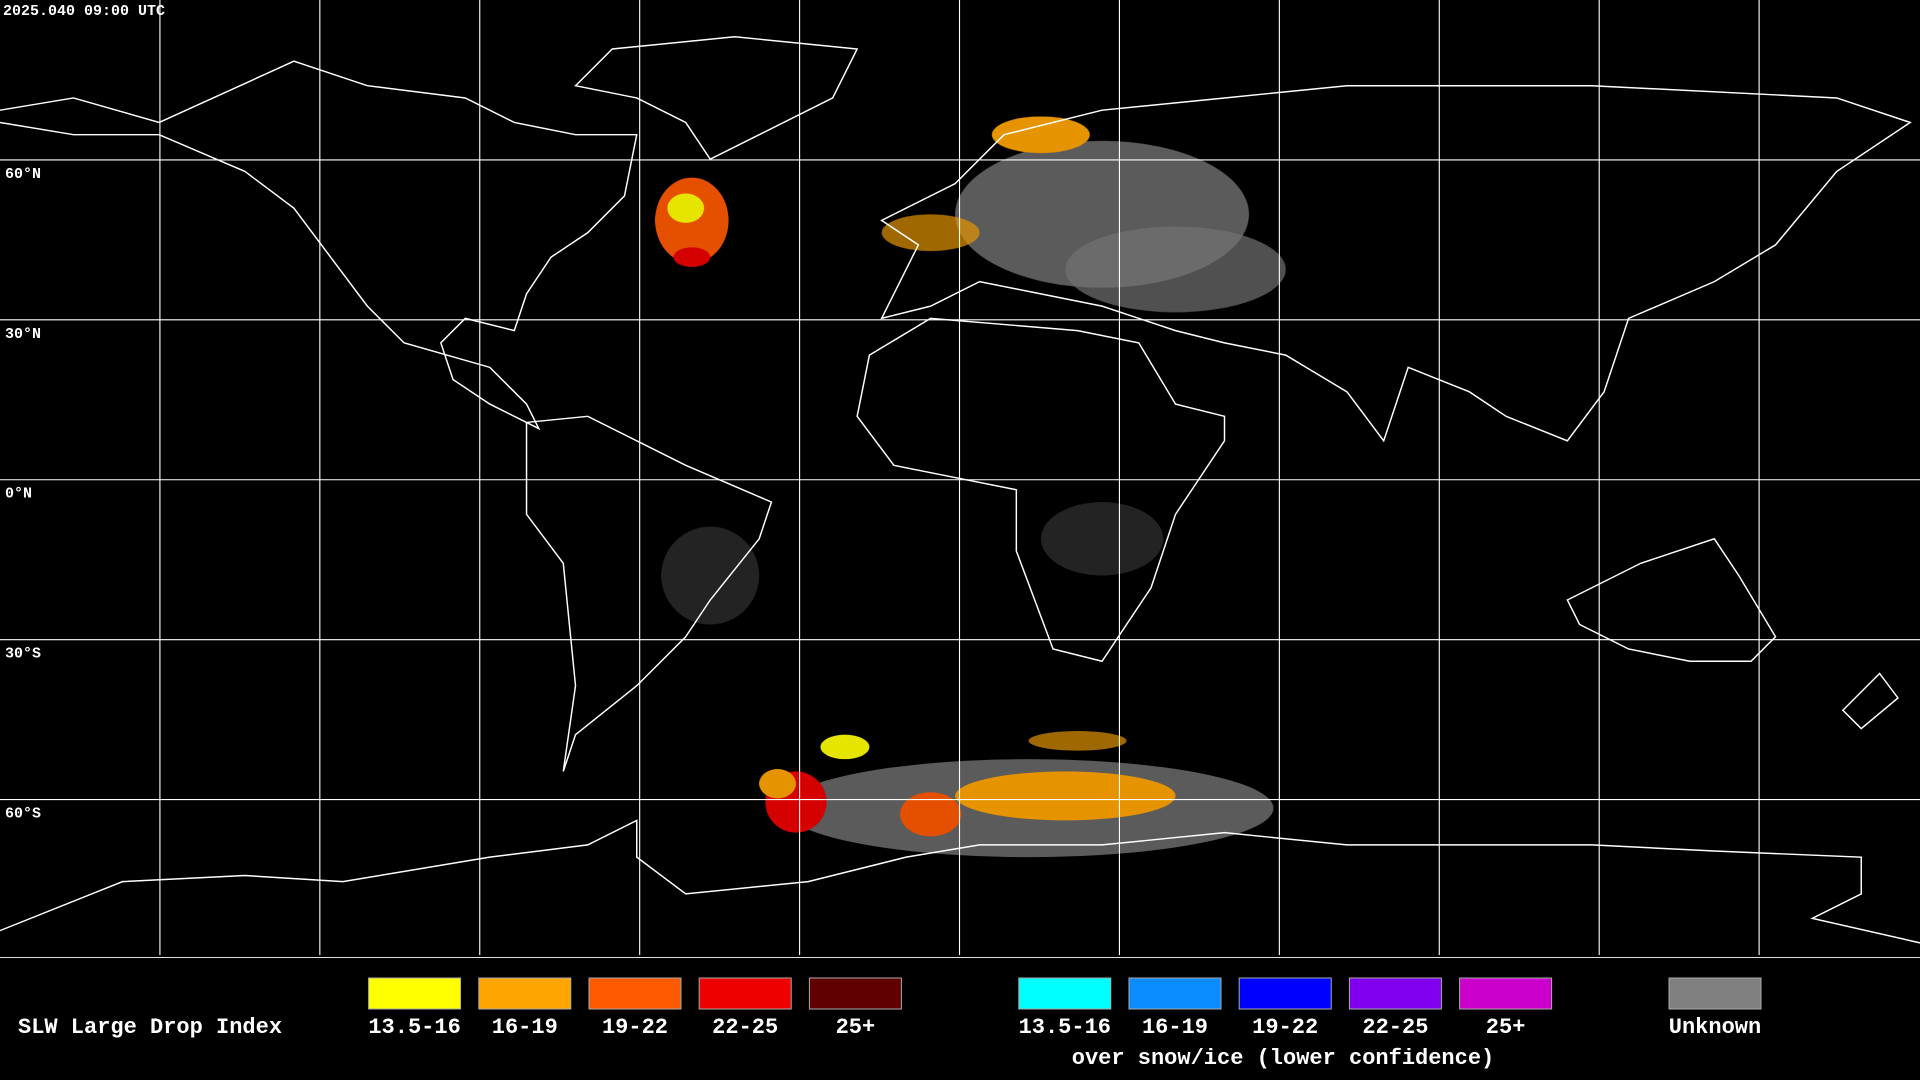 The height and width of the screenshot is (1080, 1920). Describe the element at coordinates (23, 814) in the screenshot. I see `latitude-label: 60°S` at that location.